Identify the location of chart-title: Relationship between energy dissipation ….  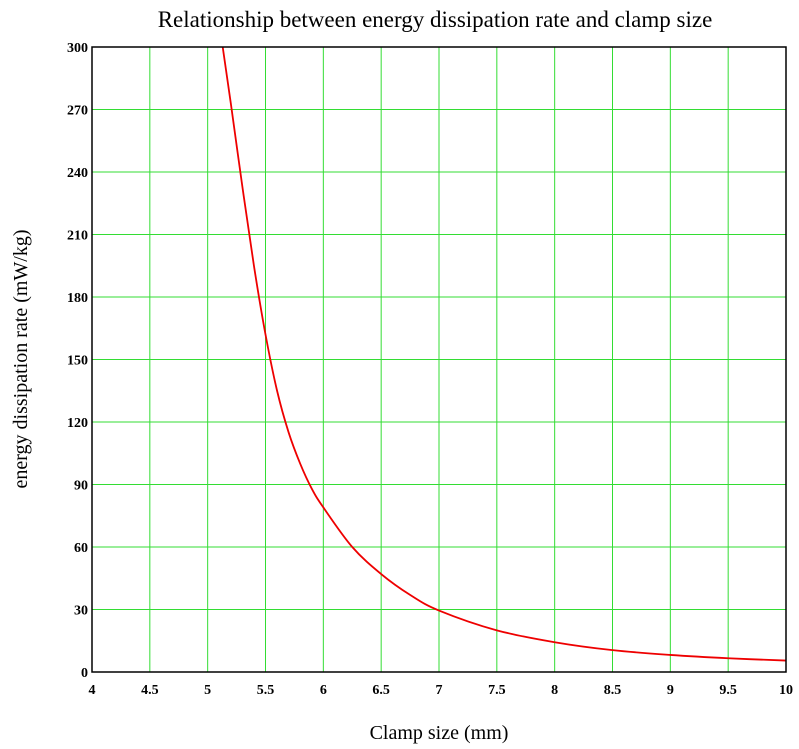
(435, 19).